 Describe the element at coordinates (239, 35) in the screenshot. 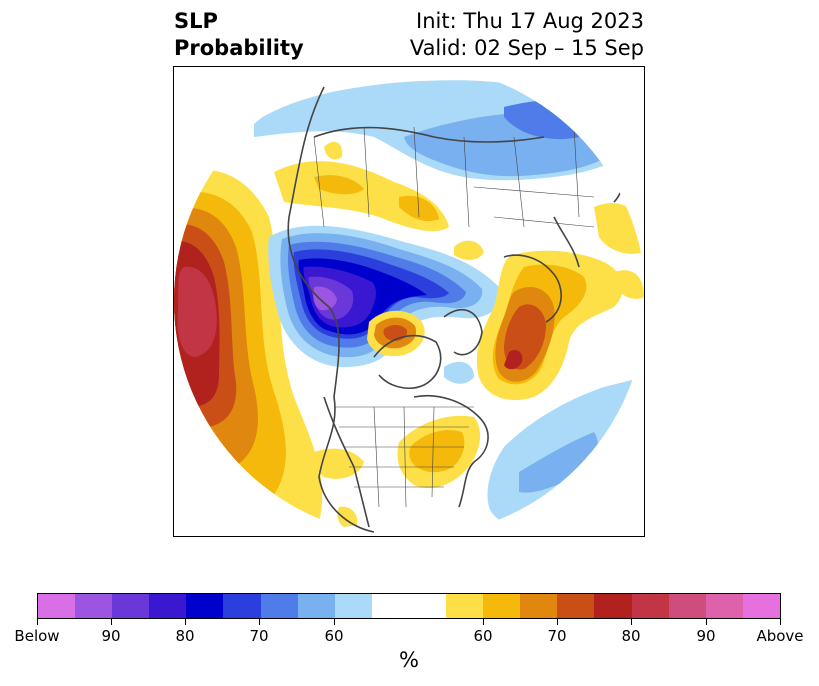

I see `map-title-variable: SLP Probability` at that location.